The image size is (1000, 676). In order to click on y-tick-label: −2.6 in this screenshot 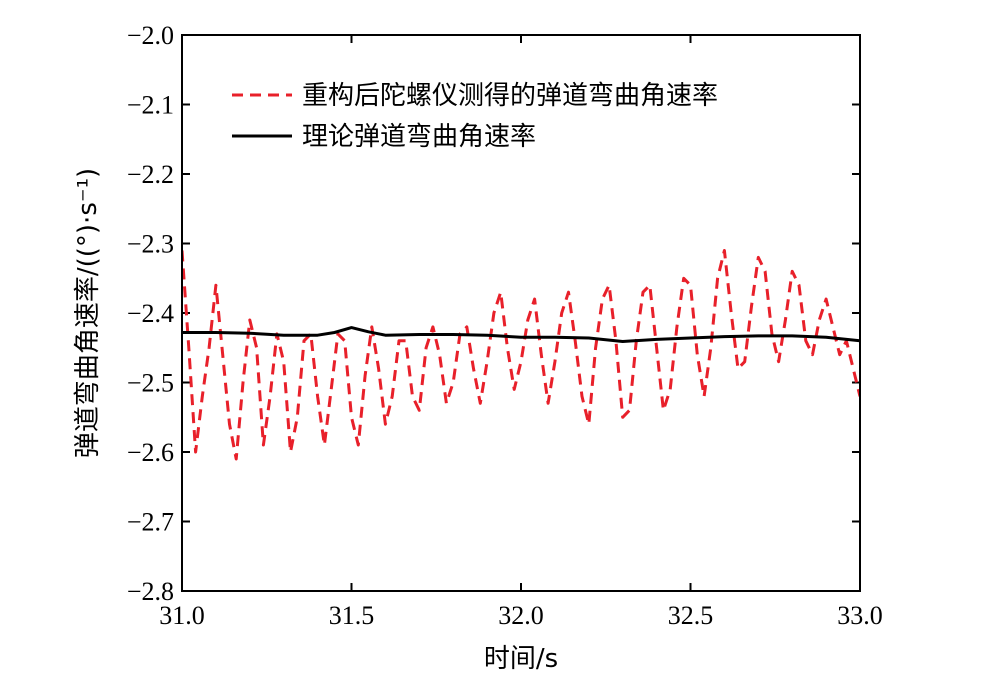, I will do `click(150, 452)`.